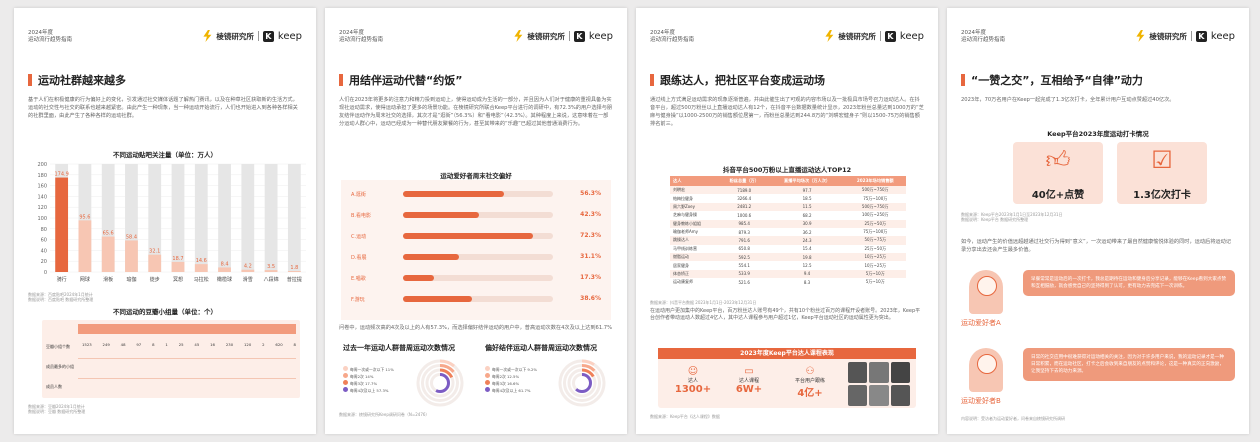 The width and height of the screenshot is (1260, 442). Describe the element at coordinates (224, 279) in the screenshot. I see `x-tick-label: 橄榄球` at that location.